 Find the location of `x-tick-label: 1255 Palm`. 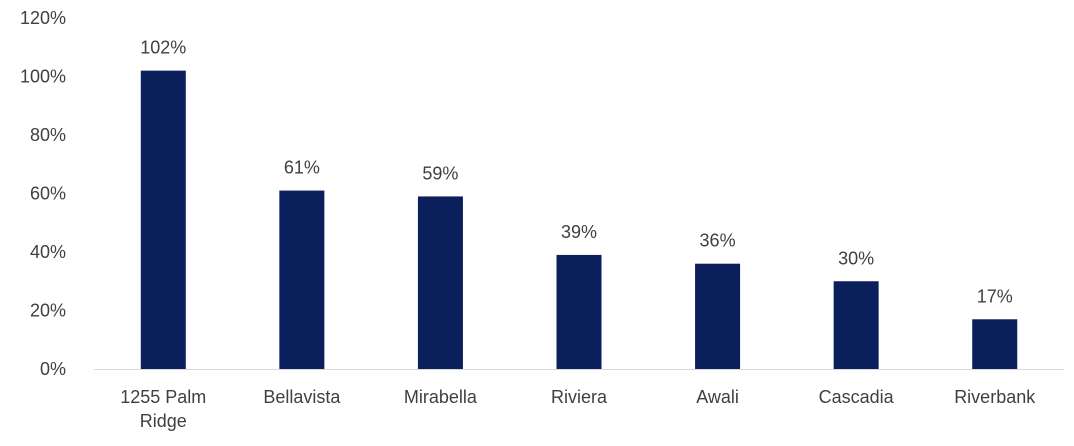

x-tick-label: 1255 Palm is located at coordinates (163, 397).